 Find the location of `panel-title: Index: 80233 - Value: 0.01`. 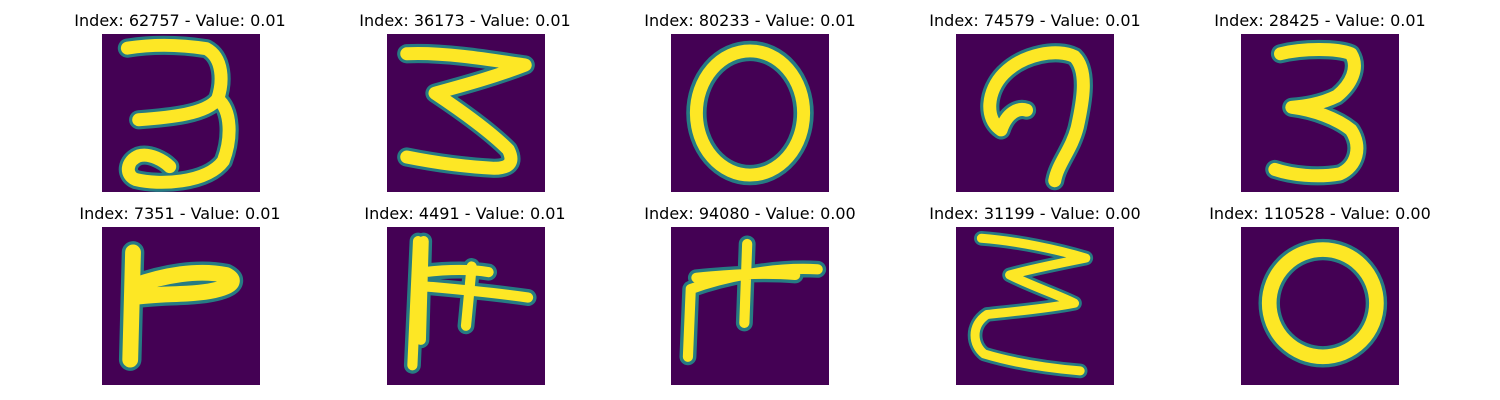

panel-title: Index: 80233 - Value: 0.01 is located at coordinates (750, 20).